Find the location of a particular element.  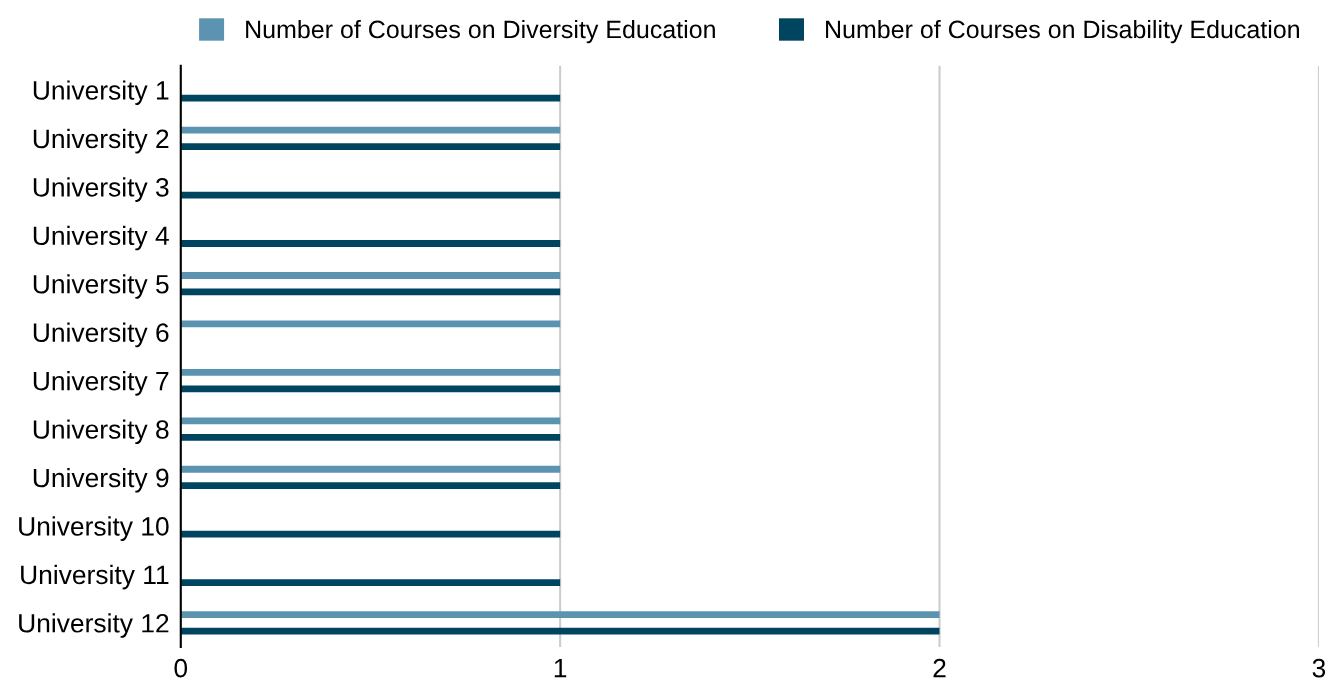

y-tick-label: University 9 is located at coordinates (101, 480).